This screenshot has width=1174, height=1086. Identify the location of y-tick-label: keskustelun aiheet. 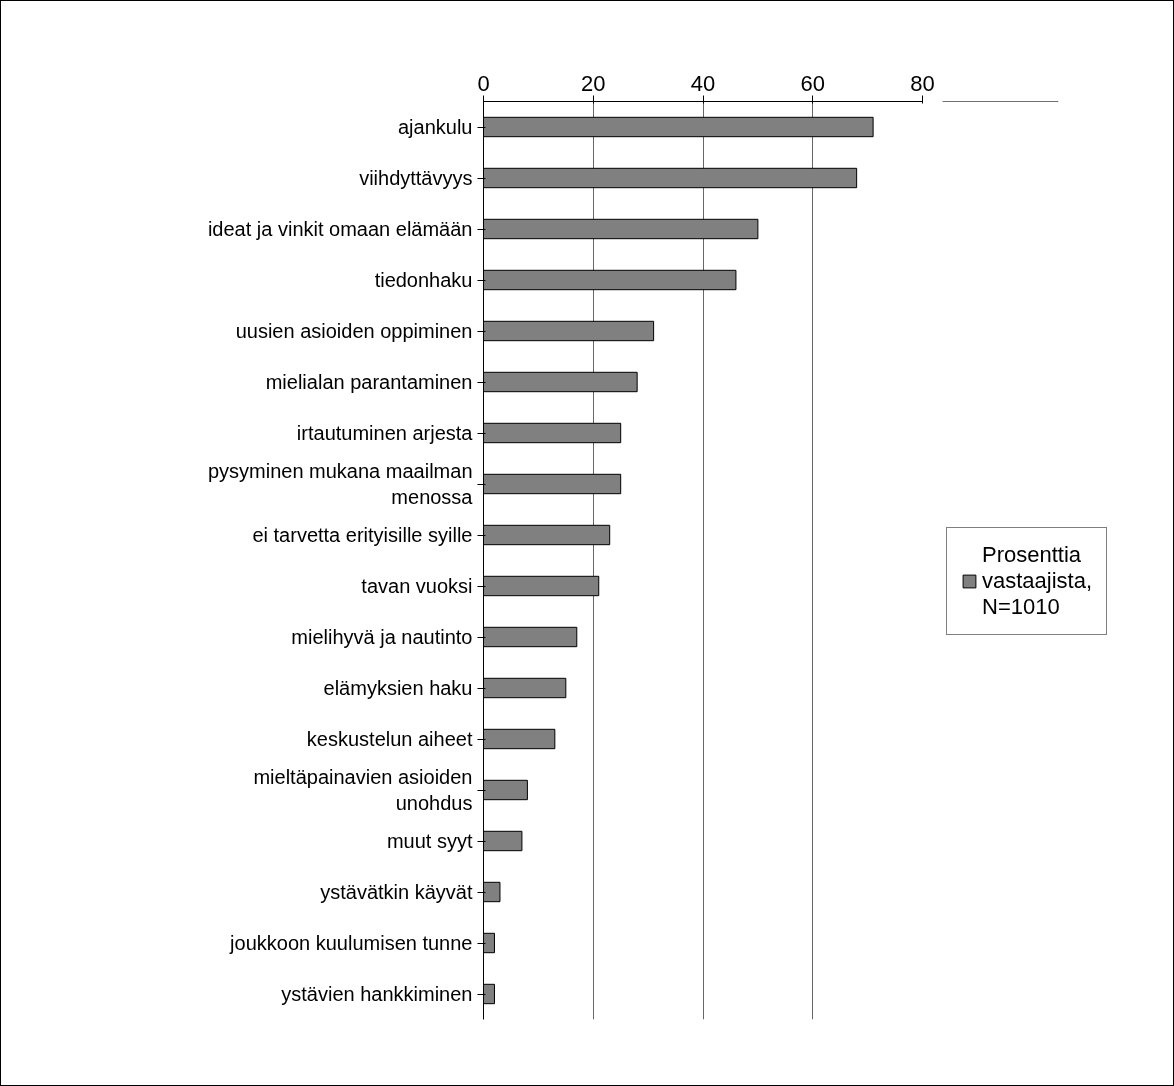
(389, 739).